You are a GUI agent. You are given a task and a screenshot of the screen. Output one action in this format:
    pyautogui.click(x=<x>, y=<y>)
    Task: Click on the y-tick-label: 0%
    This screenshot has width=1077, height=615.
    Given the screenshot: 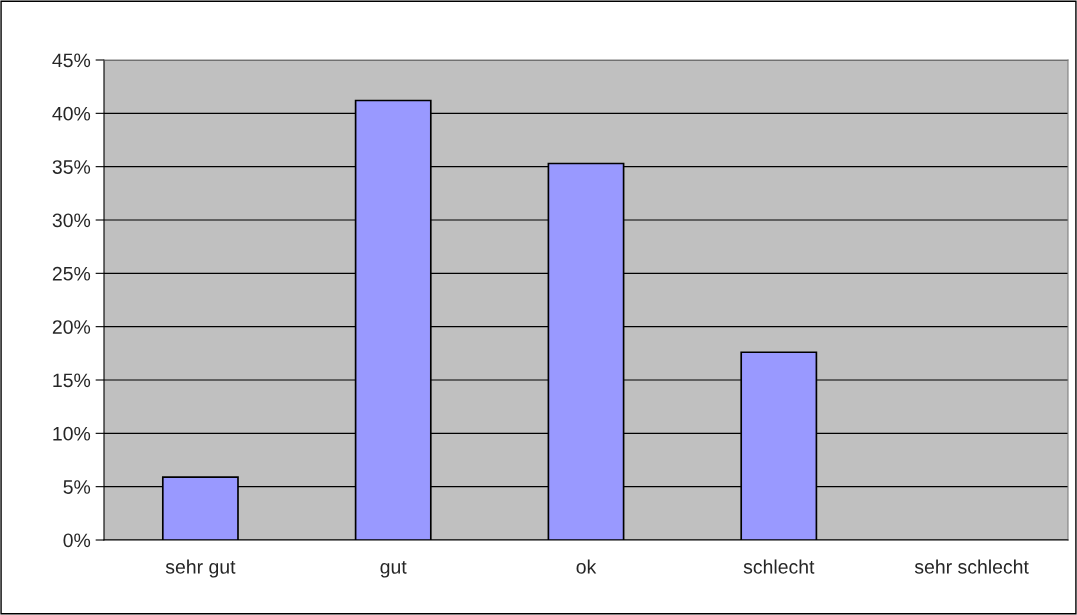 What is the action you would take?
    pyautogui.click(x=77, y=540)
    